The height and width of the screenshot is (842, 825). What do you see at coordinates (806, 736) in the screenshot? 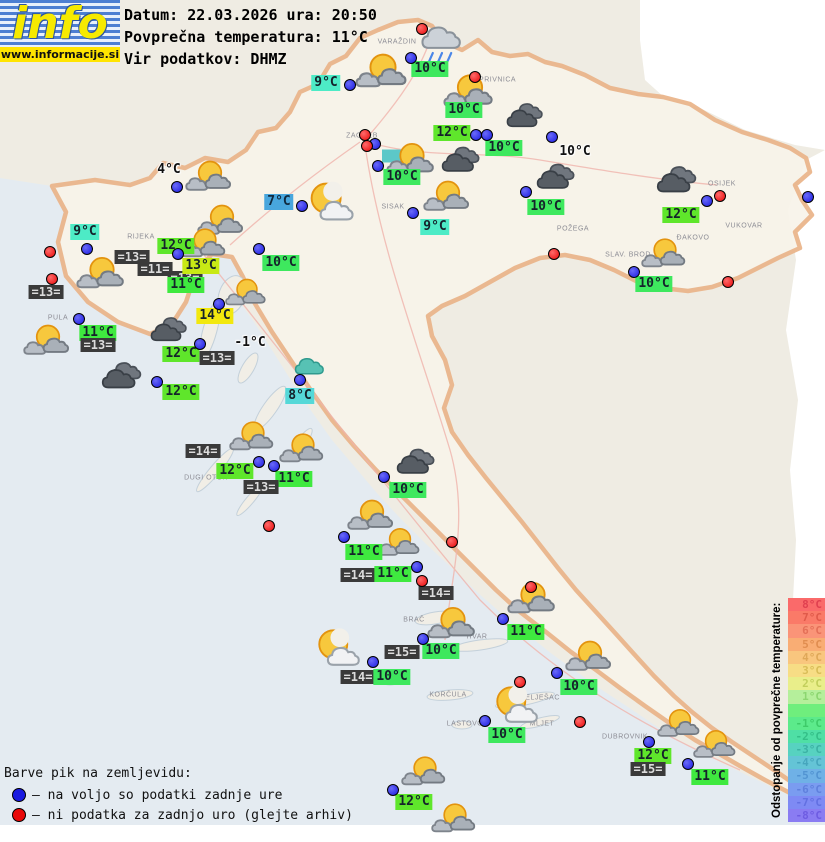
I see `scale-row: -2°C` at bounding box center [806, 736].